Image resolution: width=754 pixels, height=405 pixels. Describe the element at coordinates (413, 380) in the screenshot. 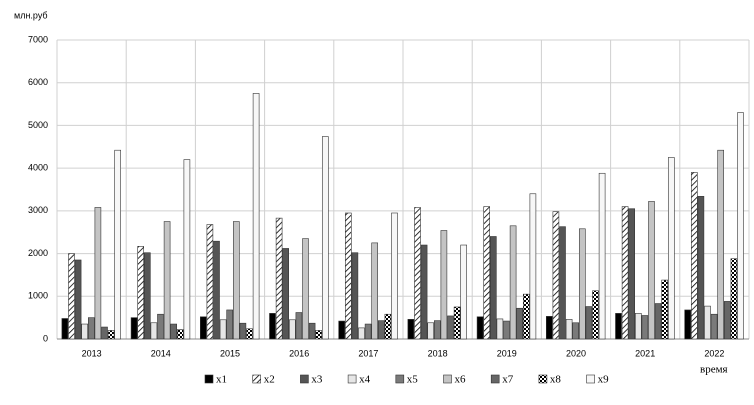

I see `legend-label: x5` at that location.